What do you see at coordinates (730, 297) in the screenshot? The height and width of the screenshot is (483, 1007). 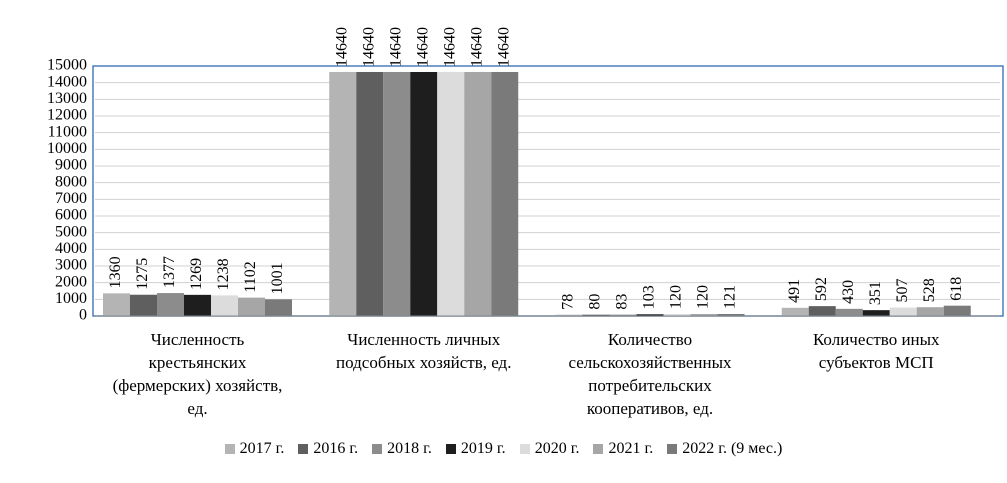 I see `value-label: 121` at bounding box center [730, 297].